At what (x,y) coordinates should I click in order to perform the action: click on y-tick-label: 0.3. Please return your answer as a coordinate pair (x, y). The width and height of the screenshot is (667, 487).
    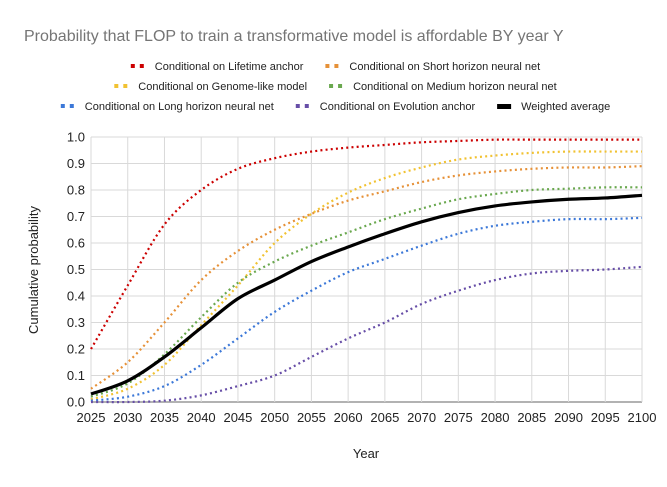
    Looking at the image, I should click on (76, 322).